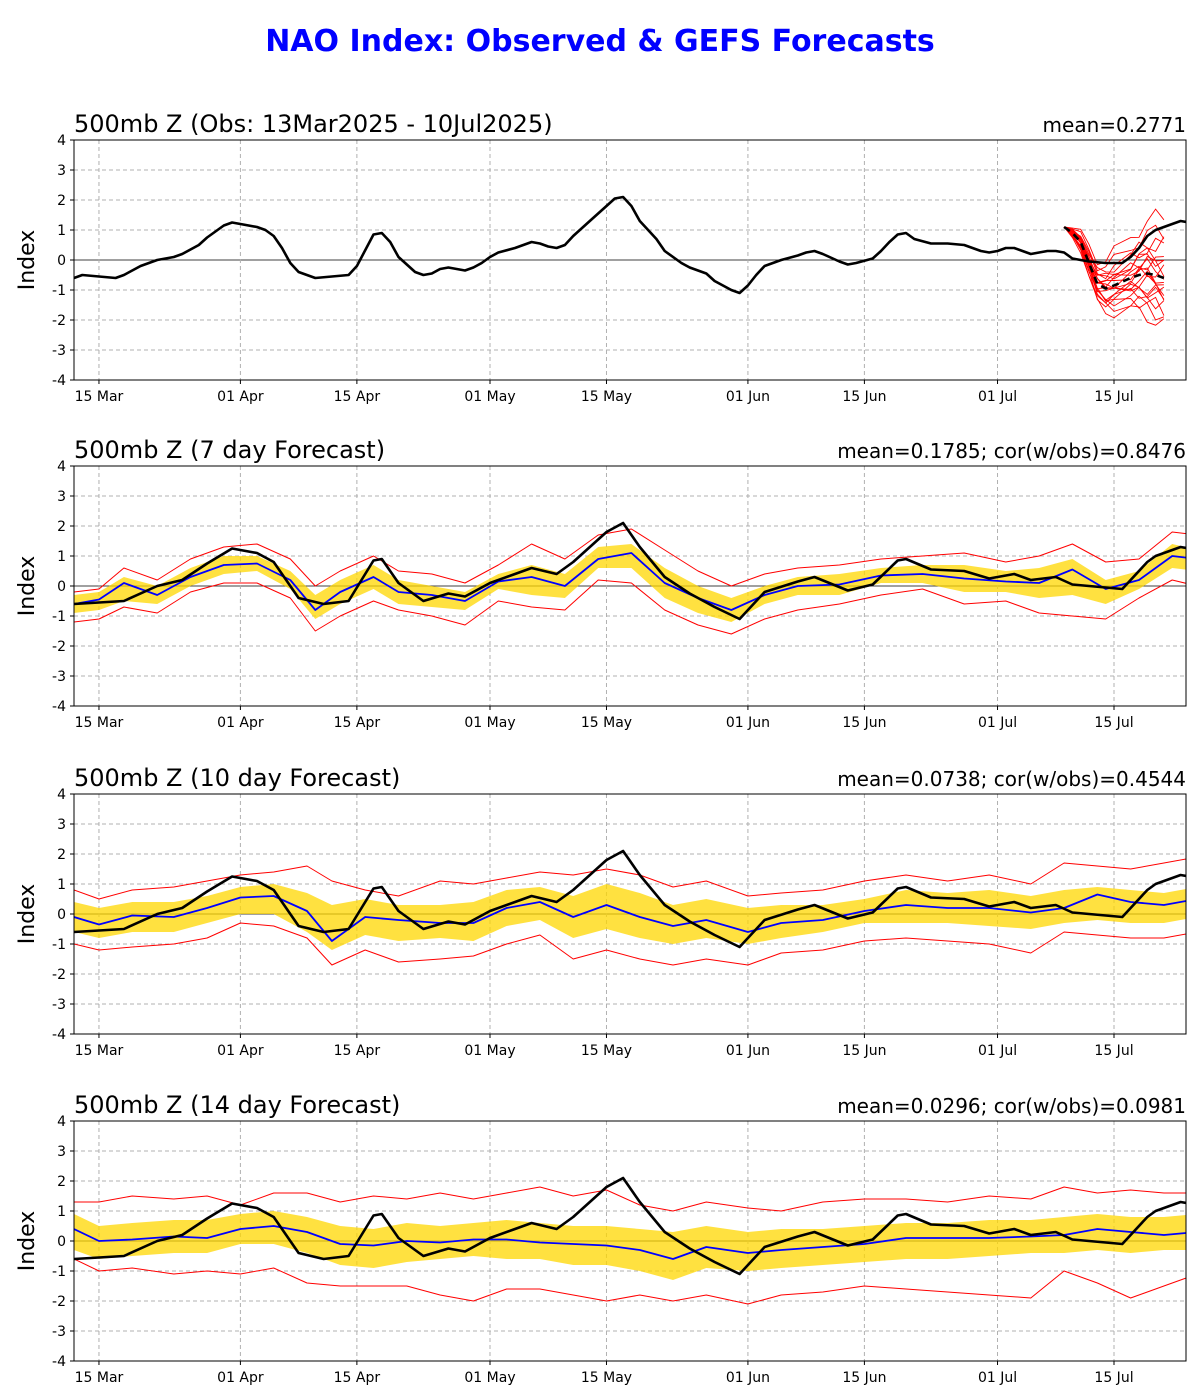 The image size is (1200, 1400). I want to click on panel-stat-label: mean=0.2771, so click(1114, 125).